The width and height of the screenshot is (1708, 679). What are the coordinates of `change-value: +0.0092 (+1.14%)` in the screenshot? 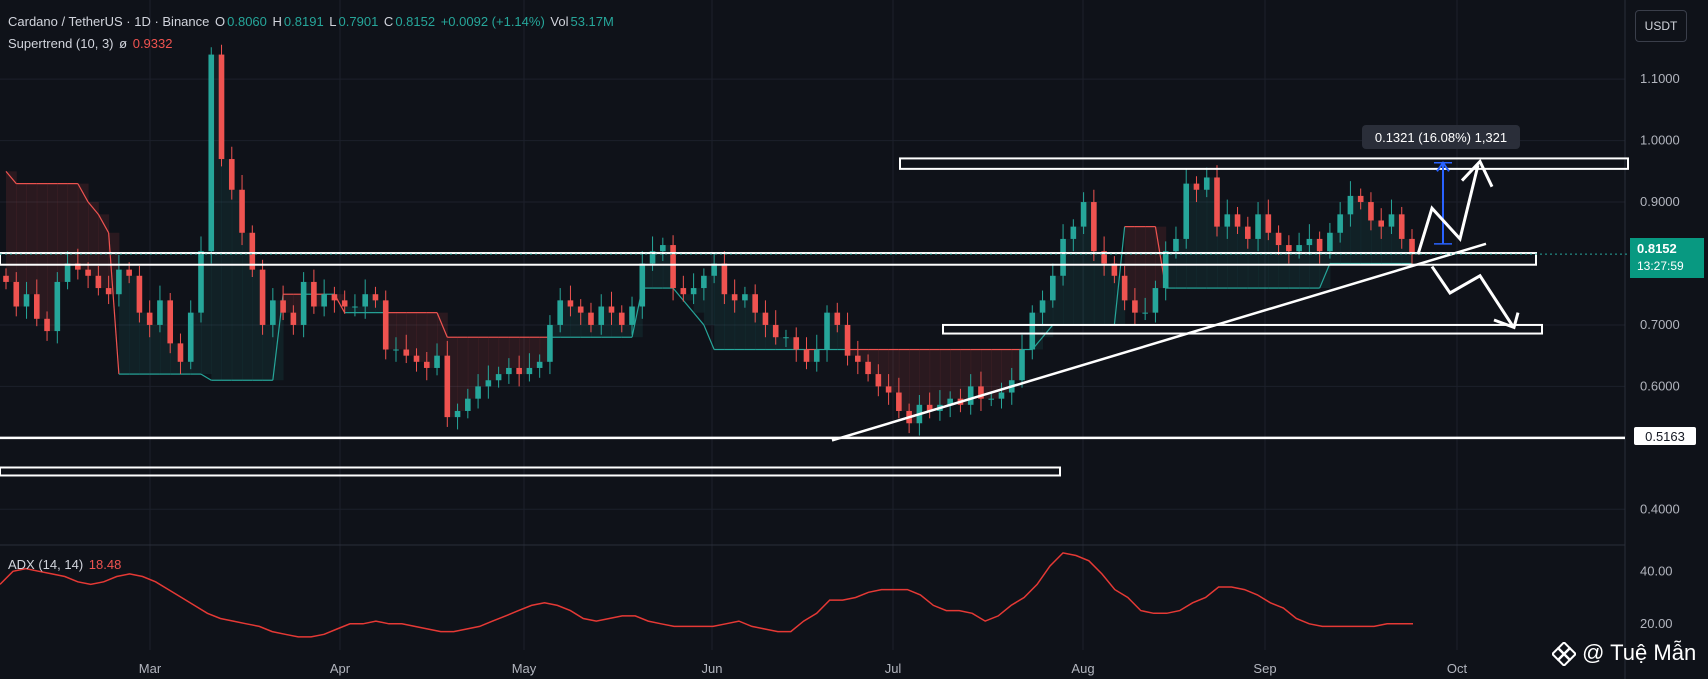 It's located at (492, 21).